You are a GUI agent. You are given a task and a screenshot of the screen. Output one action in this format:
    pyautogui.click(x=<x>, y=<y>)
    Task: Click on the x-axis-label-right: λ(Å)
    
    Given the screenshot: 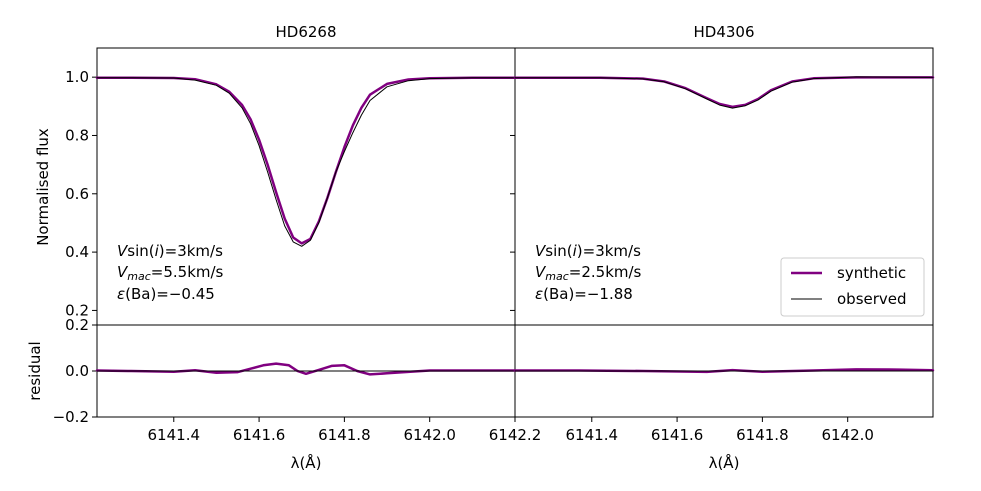 What is the action you would take?
    pyautogui.click(x=724, y=462)
    